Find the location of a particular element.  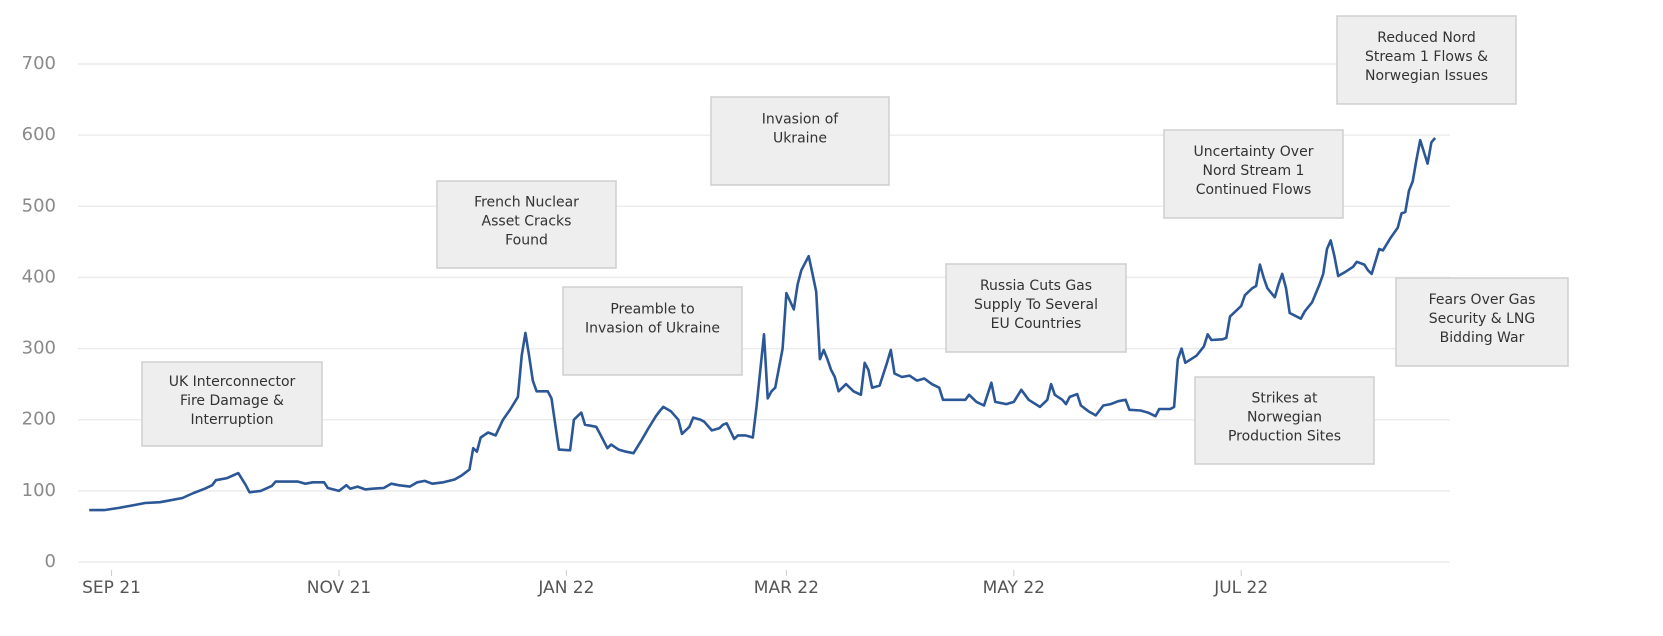

x-tick-label: NOV 21 is located at coordinates (339, 588).